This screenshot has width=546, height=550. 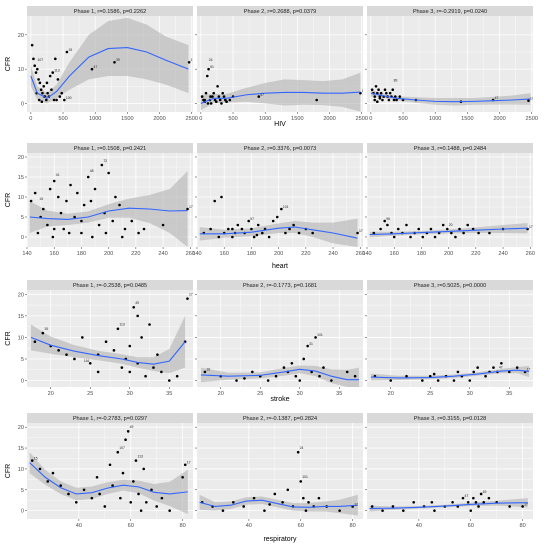 I want to click on point-label: 113, so click(x=57, y=70).